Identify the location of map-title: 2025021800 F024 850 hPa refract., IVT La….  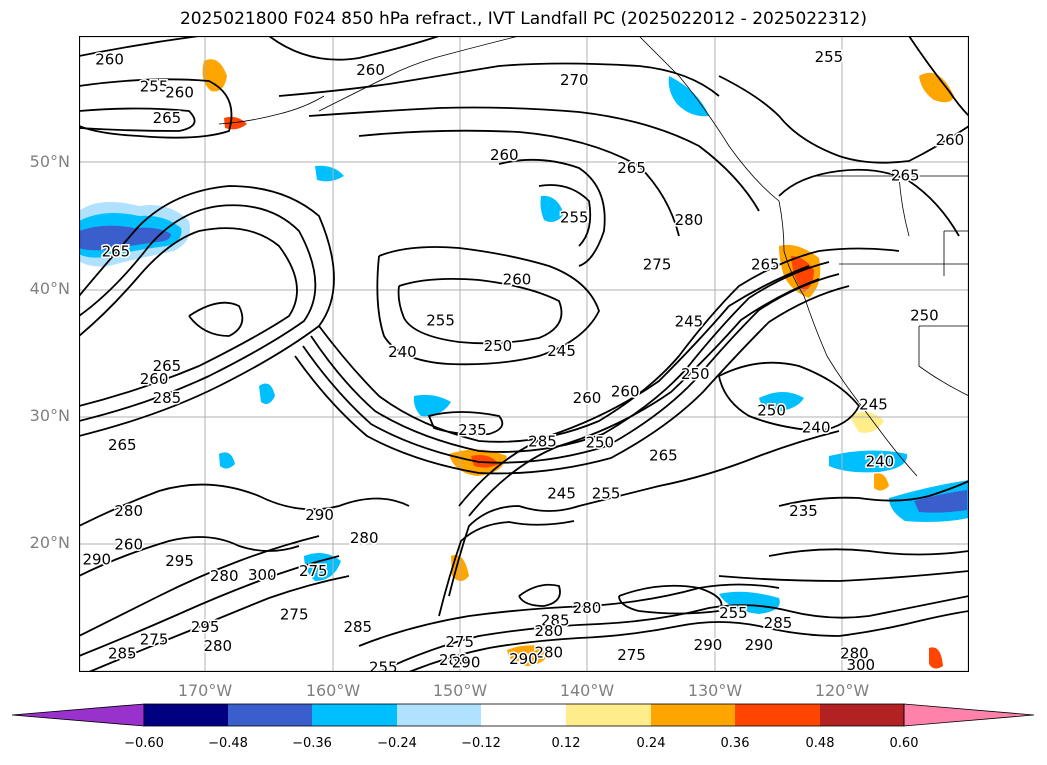
(523, 19).